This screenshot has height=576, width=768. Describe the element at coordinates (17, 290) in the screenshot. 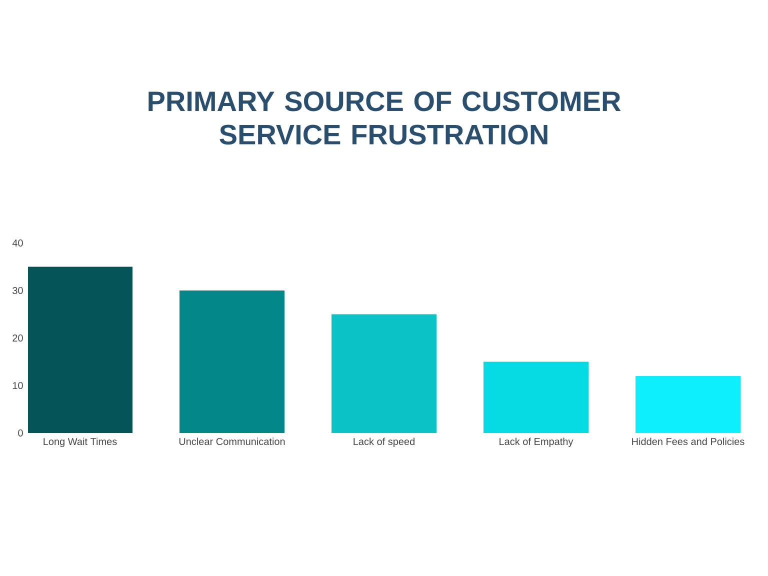

I see `y-tick-label: 30` at that location.